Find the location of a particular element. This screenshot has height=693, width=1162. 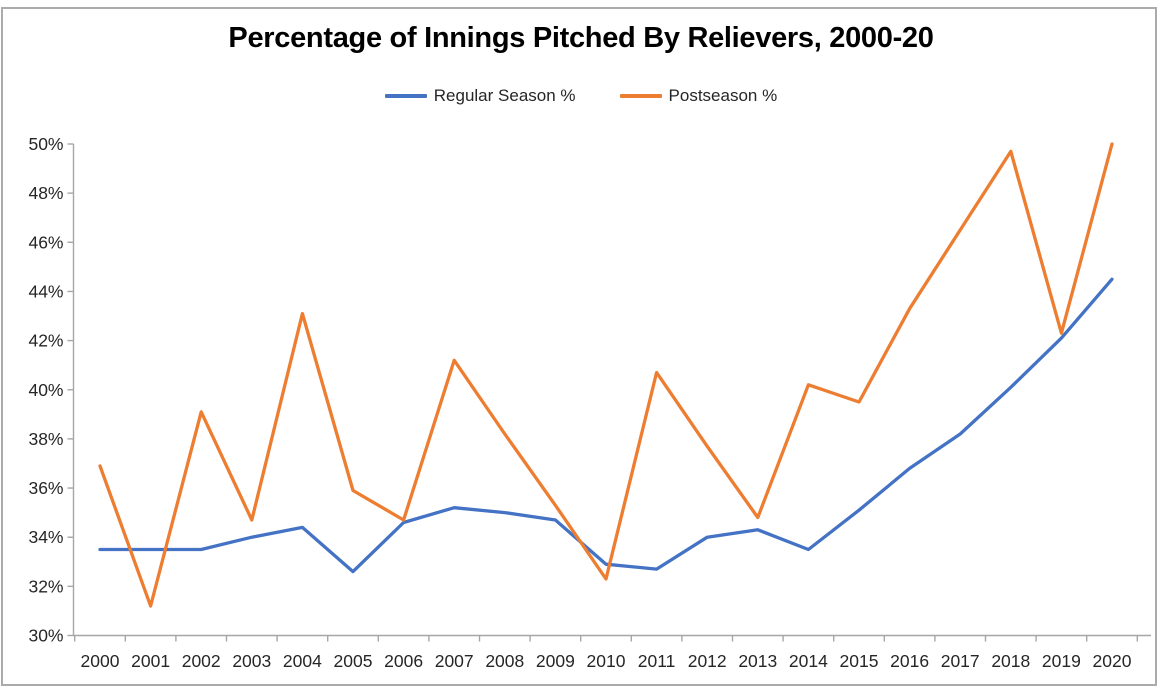

legend-swatch-postseason-line is located at coordinates (640, 96).